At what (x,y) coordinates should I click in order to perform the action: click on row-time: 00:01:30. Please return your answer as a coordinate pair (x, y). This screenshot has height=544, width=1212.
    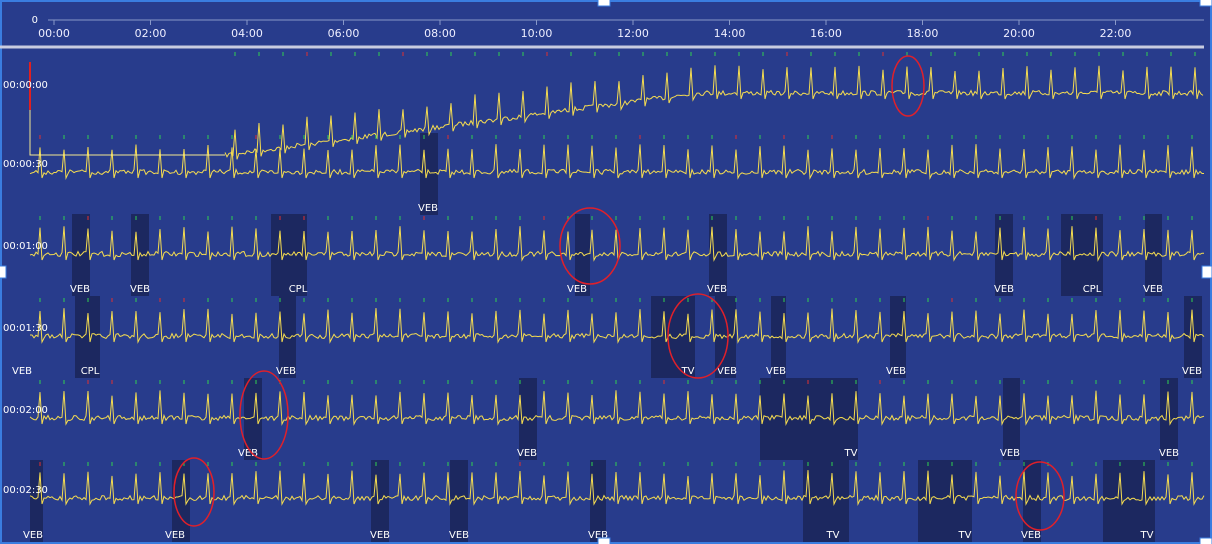
    Looking at the image, I should click on (25, 328).